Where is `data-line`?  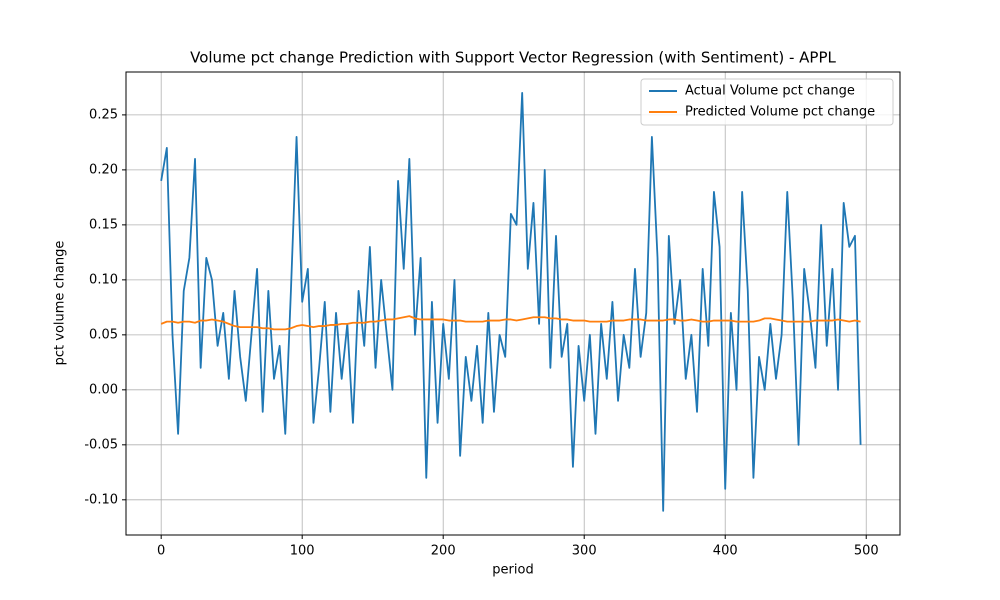 data-line is located at coordinates (510, 323).